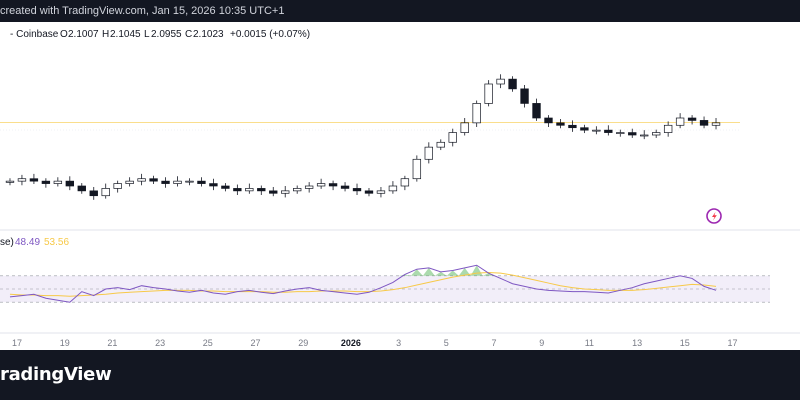 The image size is (800, 400). What do you see at coordinates (27, 242) in the screenshot?
I see `rsi-value: 48.49` at bounding box center [27, 242].